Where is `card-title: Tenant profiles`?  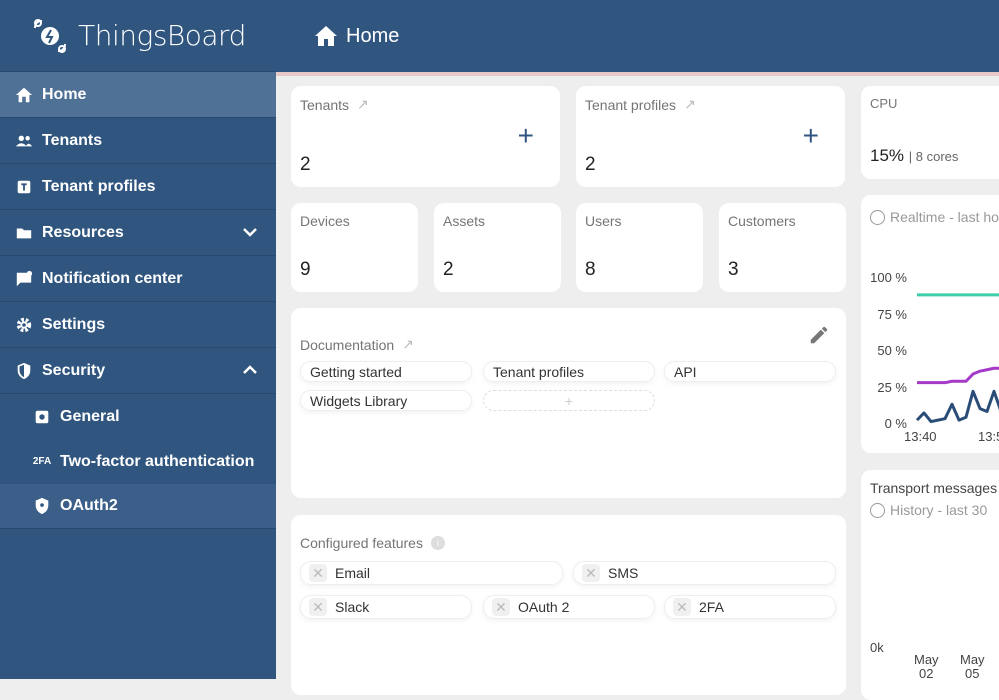 card-title: Tenant profiles is located at coordinates (631, 104).